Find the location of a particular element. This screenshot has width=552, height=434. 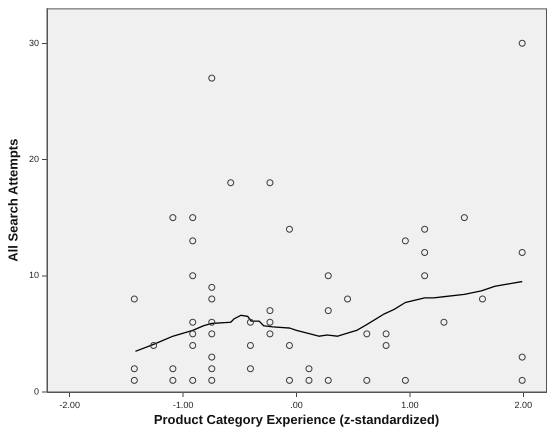

y-tick-label: 0 is located at coordinates (36, 391).